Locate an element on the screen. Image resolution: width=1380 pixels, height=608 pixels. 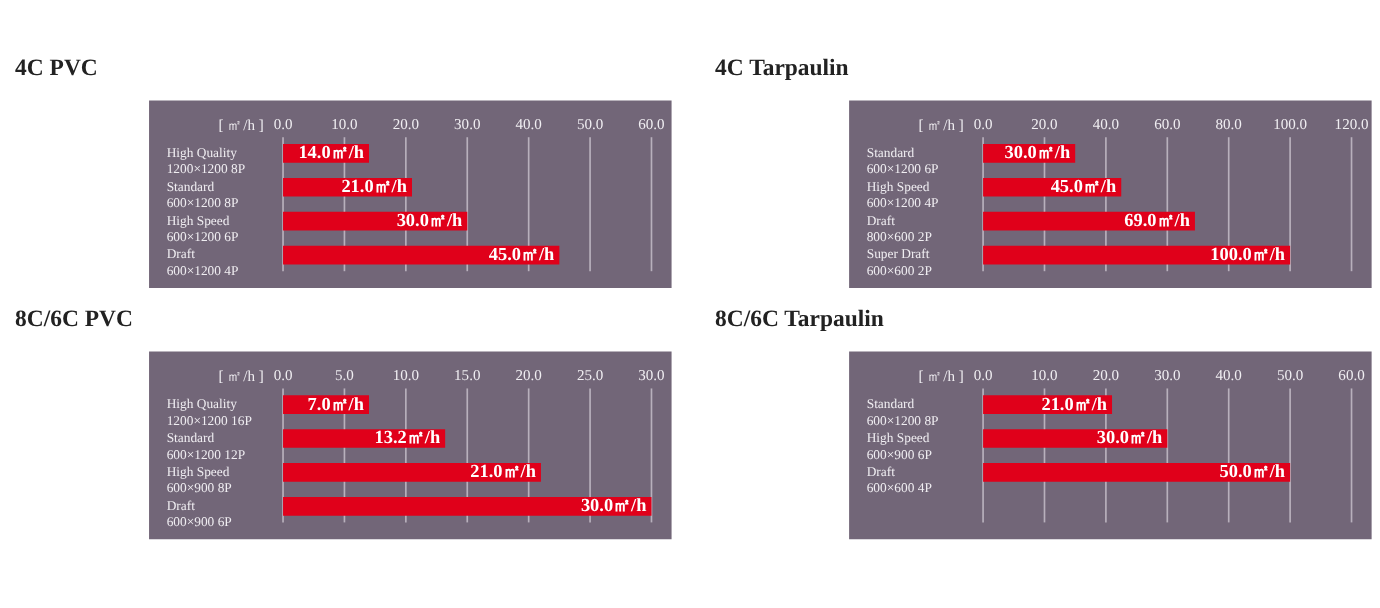
x-tick-label: 25.0 is located at coordinates (590, 375).